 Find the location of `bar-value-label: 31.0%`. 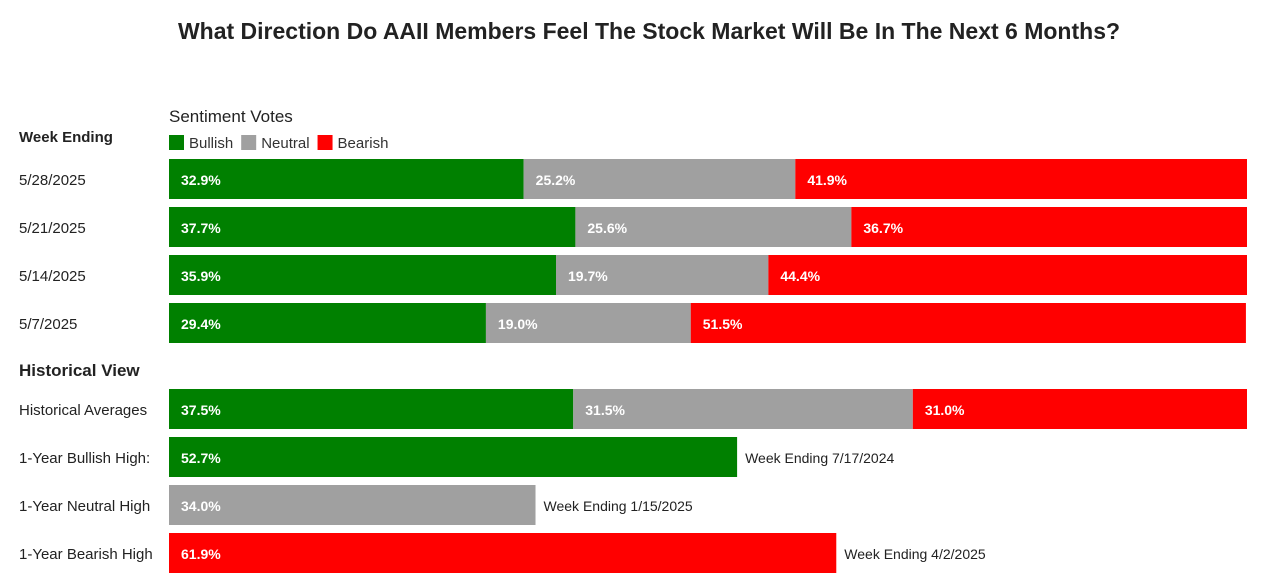

bar-value-label: 31.0% is located at coordinates (945, 410).